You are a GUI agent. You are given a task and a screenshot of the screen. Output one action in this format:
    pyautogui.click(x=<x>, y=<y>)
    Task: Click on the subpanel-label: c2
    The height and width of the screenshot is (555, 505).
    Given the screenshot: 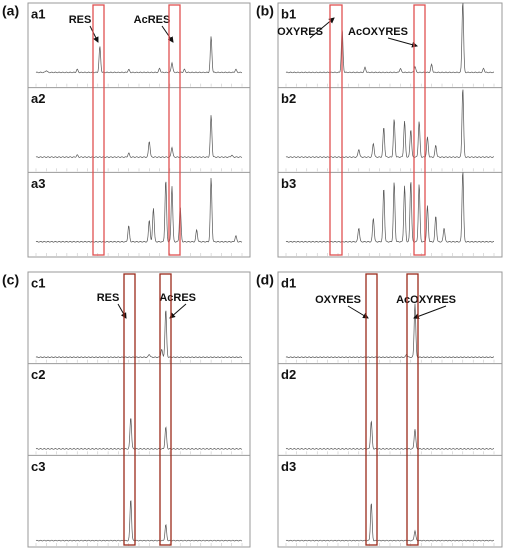 What is the action you would take?
    pyautogui.click(x=38, y=374)
    